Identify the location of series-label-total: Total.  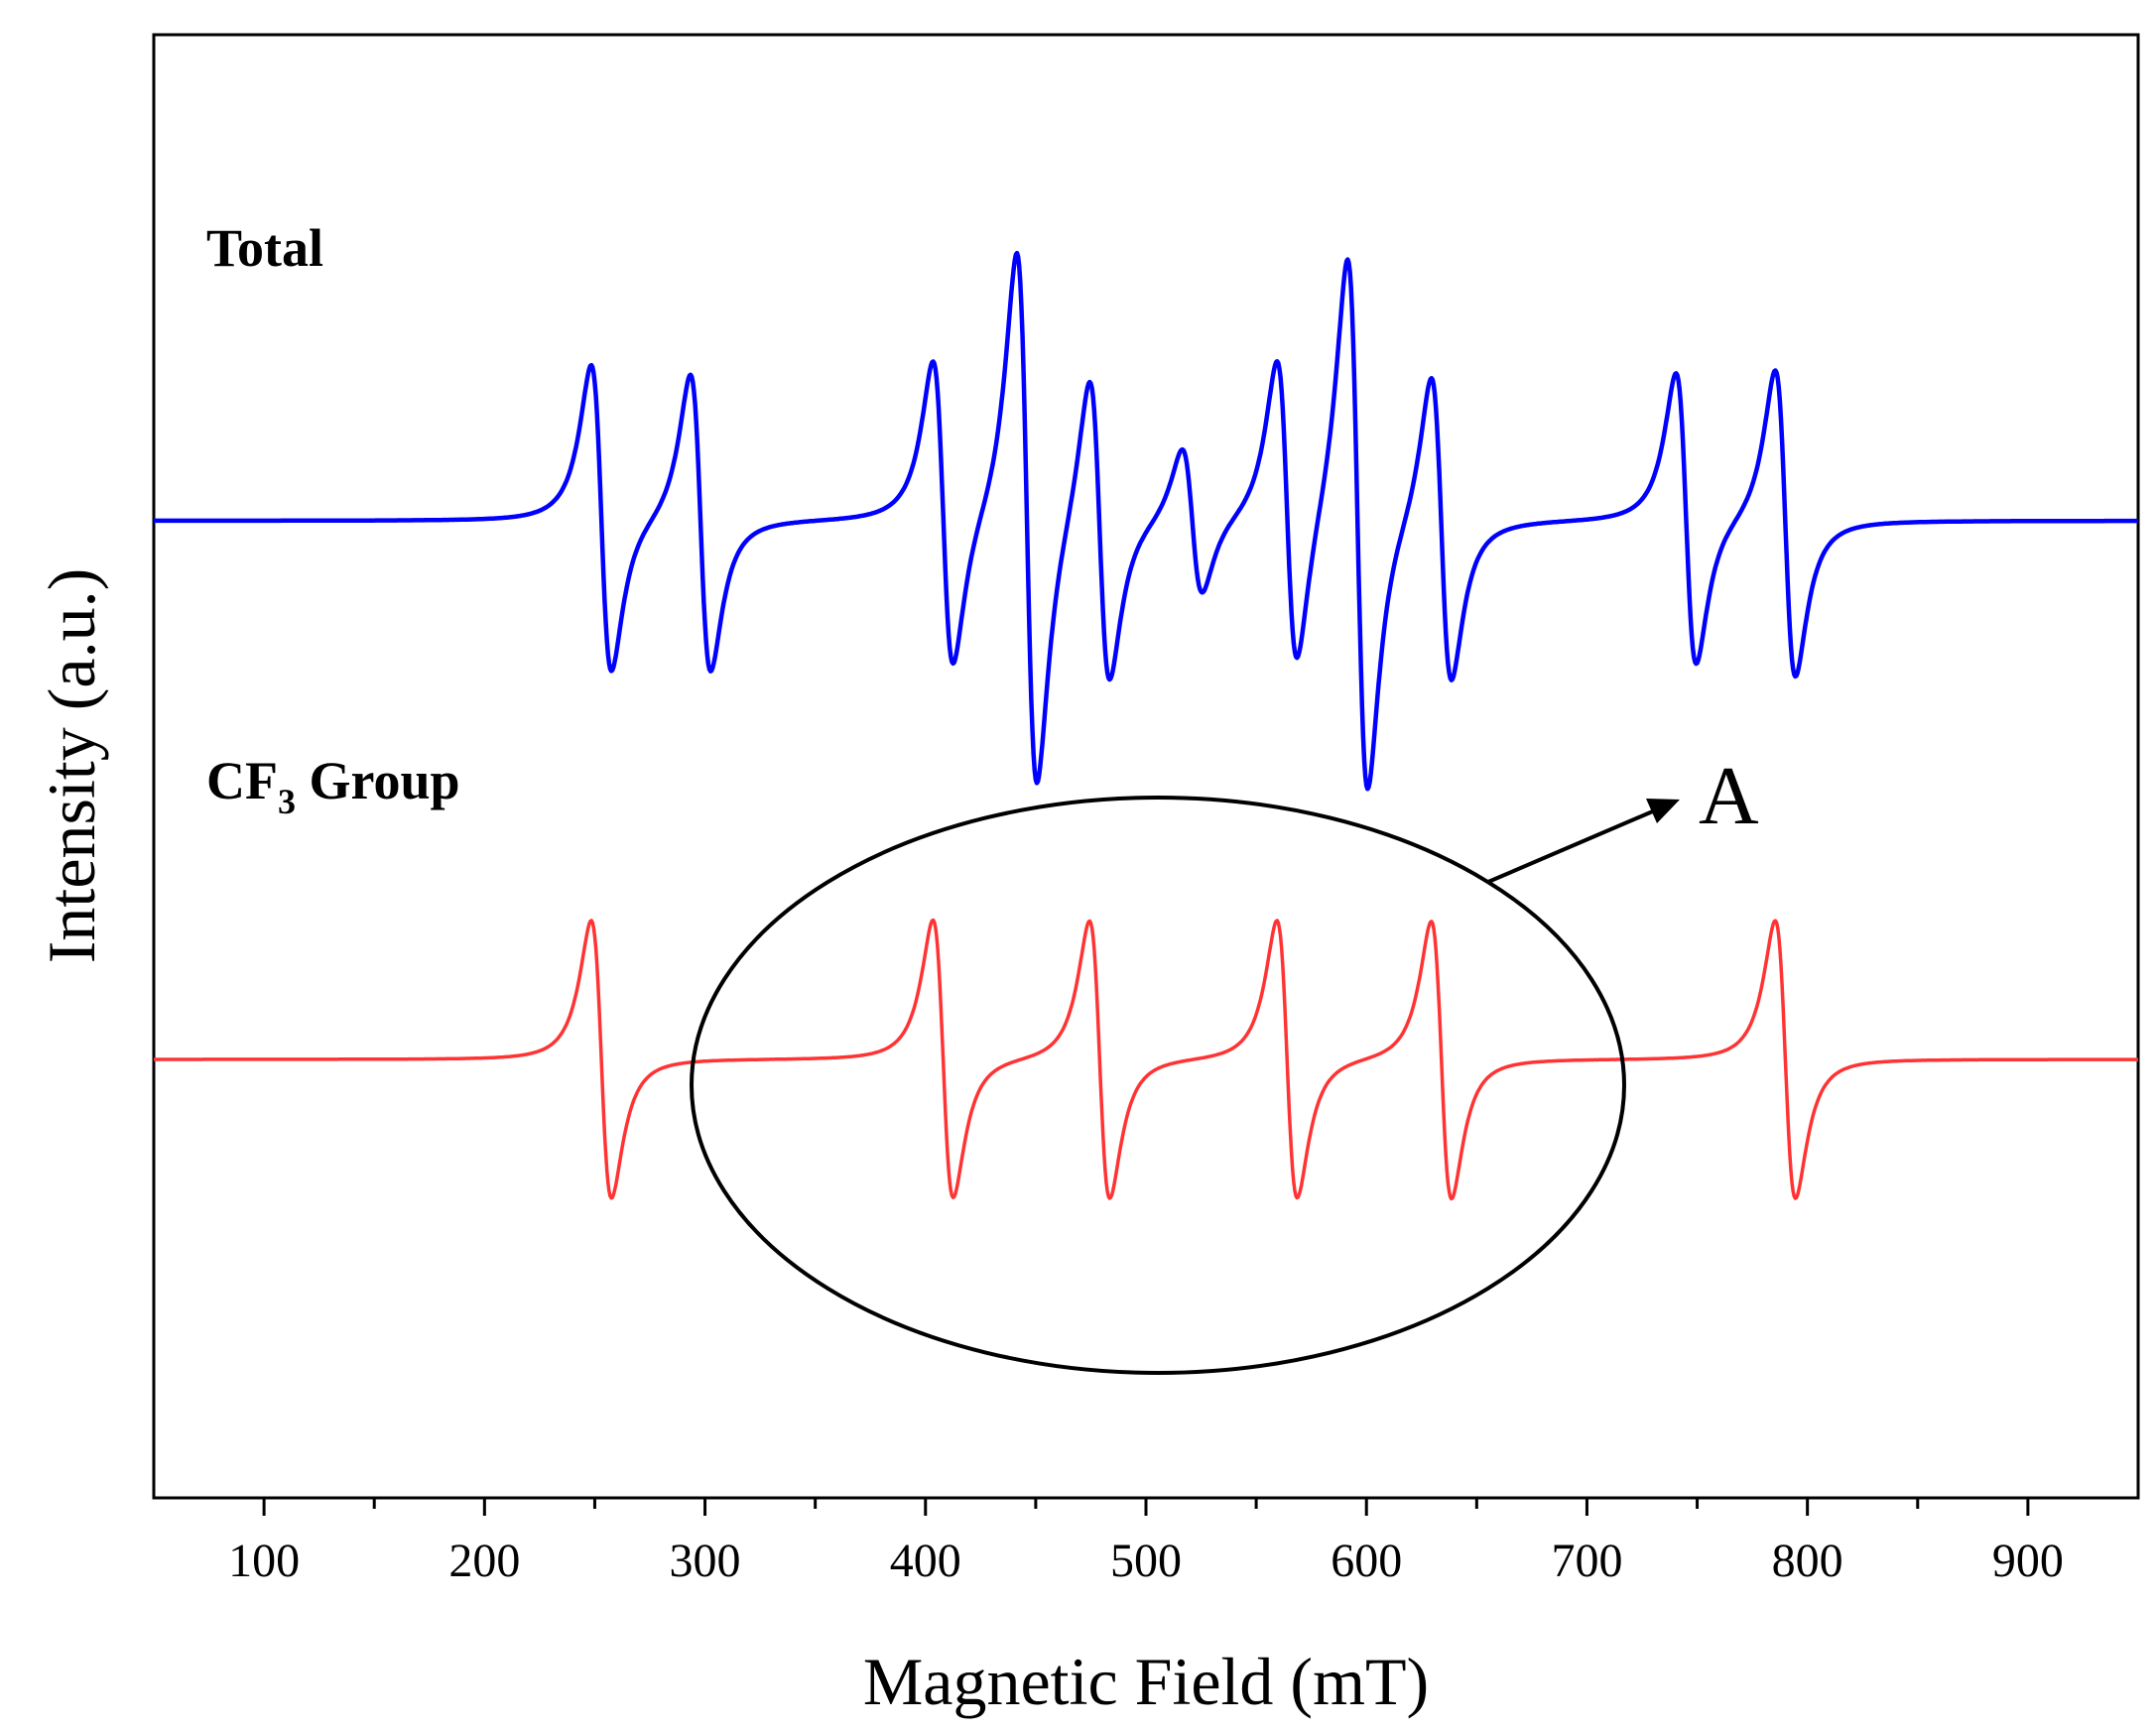
(264, 248).